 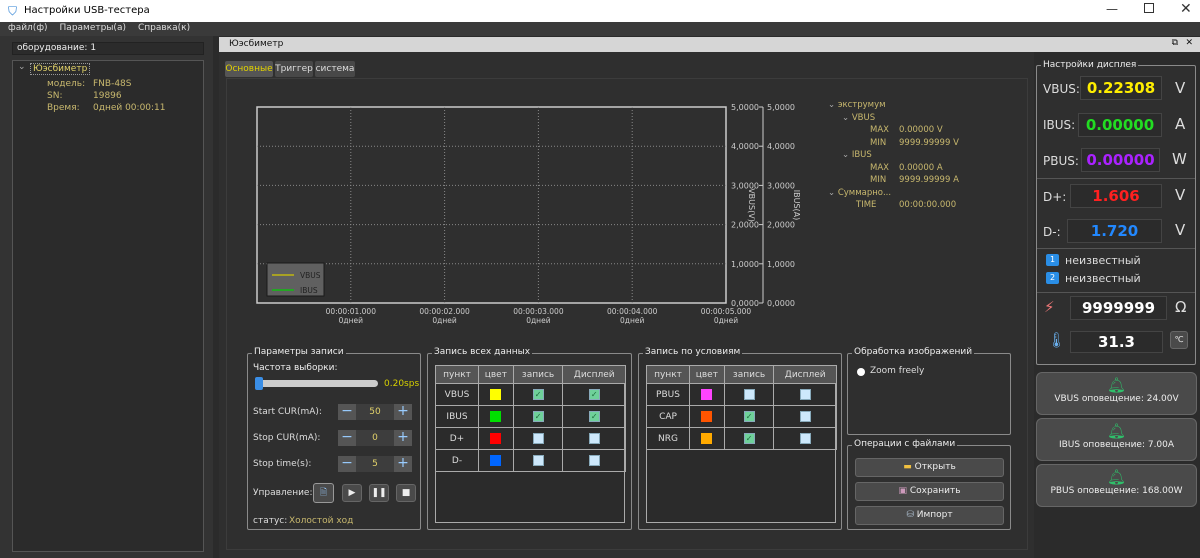 I want to click on menu-file: файл(ф), so click(x=28, y=28).